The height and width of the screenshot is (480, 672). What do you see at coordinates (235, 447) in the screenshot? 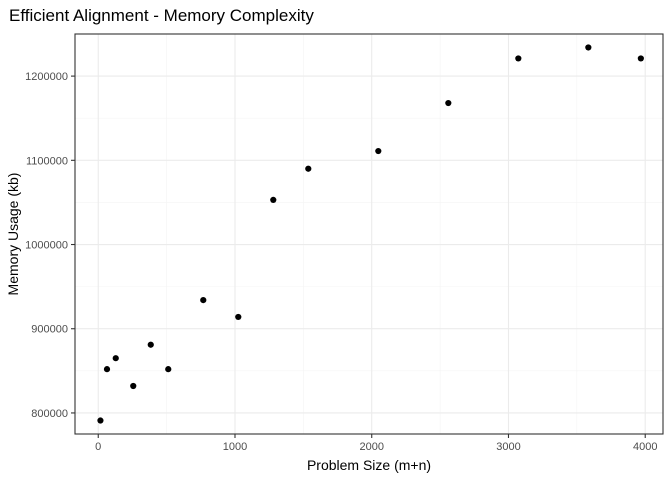
I see `x-tick-label: 1000` at bounding box center [235, 447].